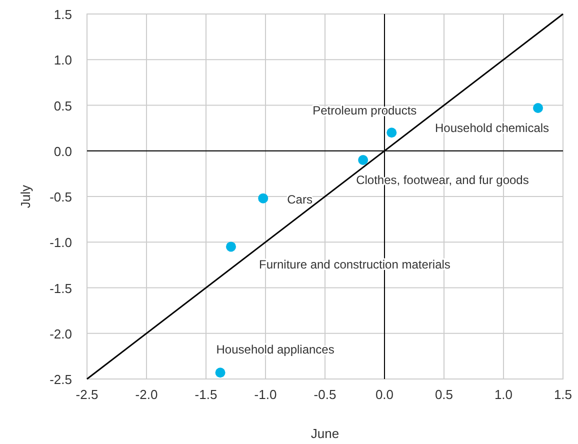  What do you see at coordinates (275, 349) in the screenshot?
I see `annotation: Household appliances` at bounding box center [275, 349].